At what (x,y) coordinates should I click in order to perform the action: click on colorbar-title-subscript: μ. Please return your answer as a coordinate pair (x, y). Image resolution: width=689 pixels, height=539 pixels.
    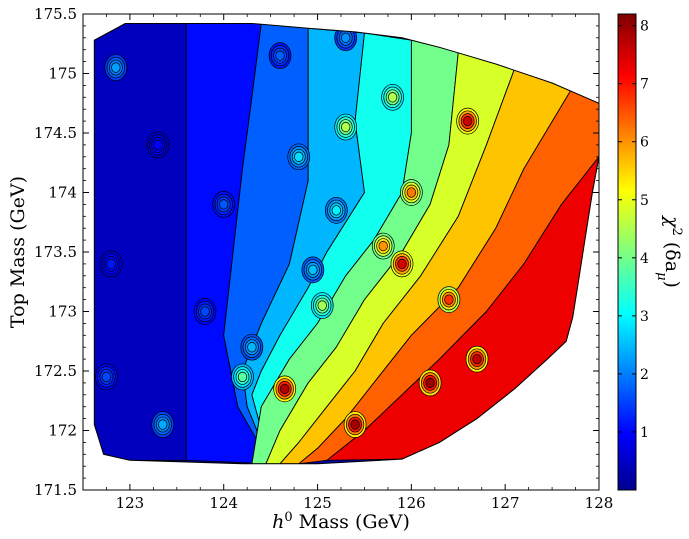
    Looking at the image, I should click on (662, 276).